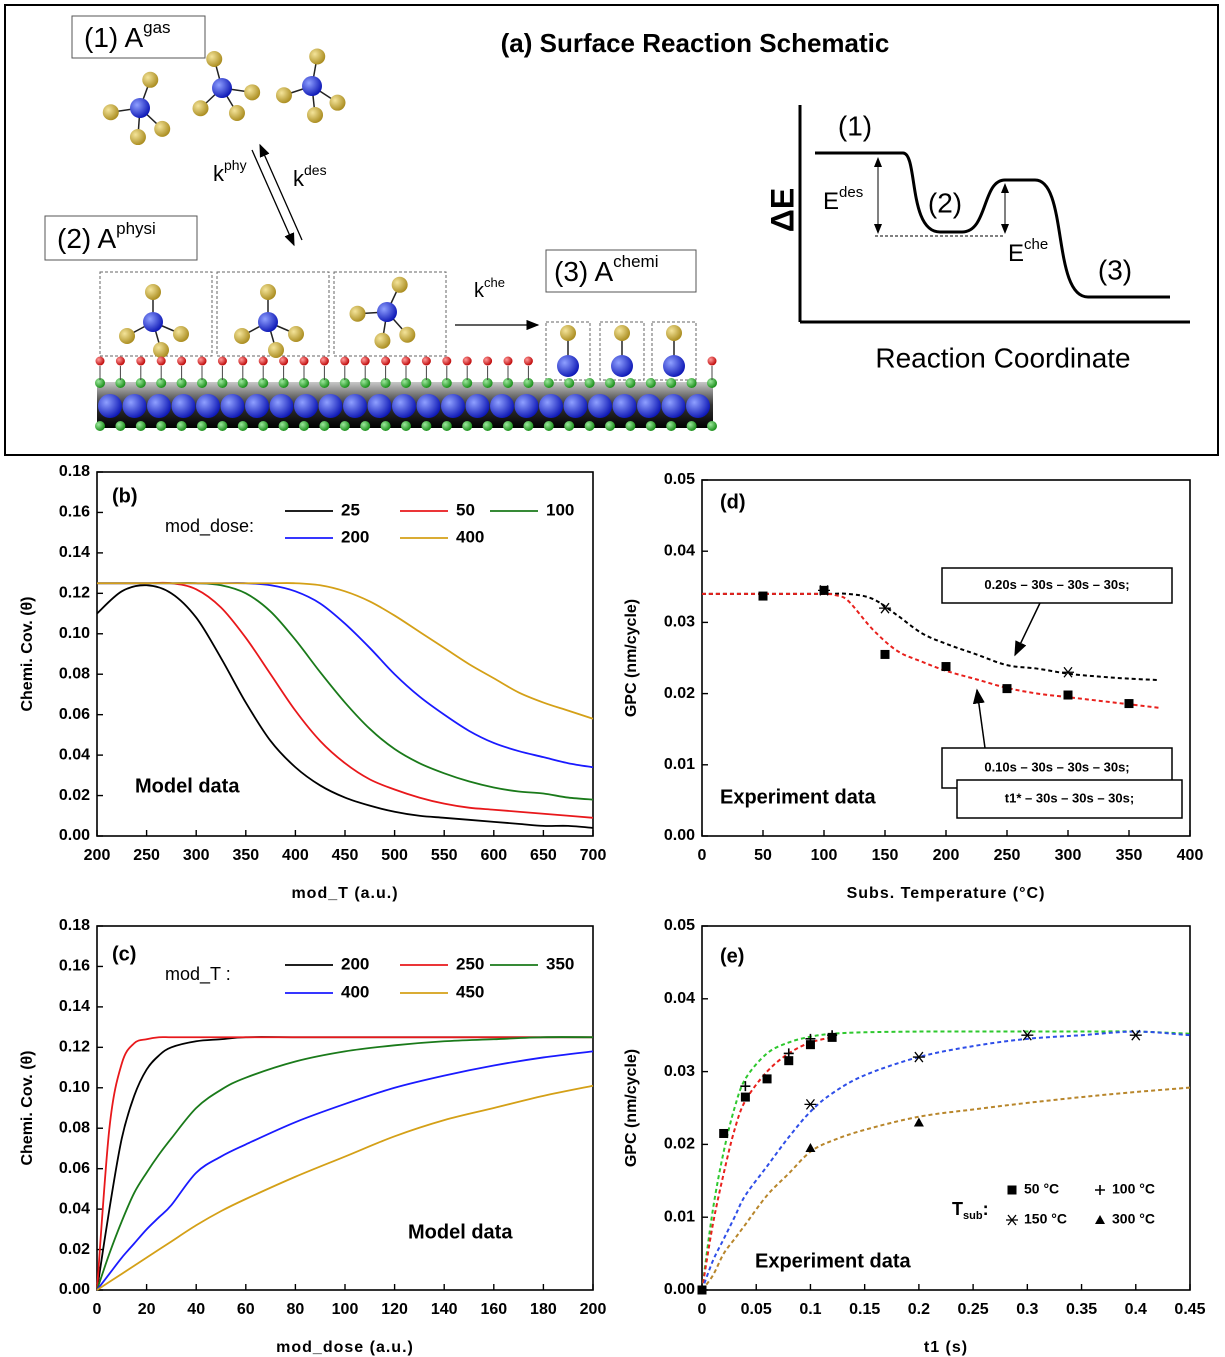 This screenshot has height=1357, width=1225. What do you see at coordinates (299, 178) in the screenshot?
I see `rate-name: k` at bounding box center [299, 178].